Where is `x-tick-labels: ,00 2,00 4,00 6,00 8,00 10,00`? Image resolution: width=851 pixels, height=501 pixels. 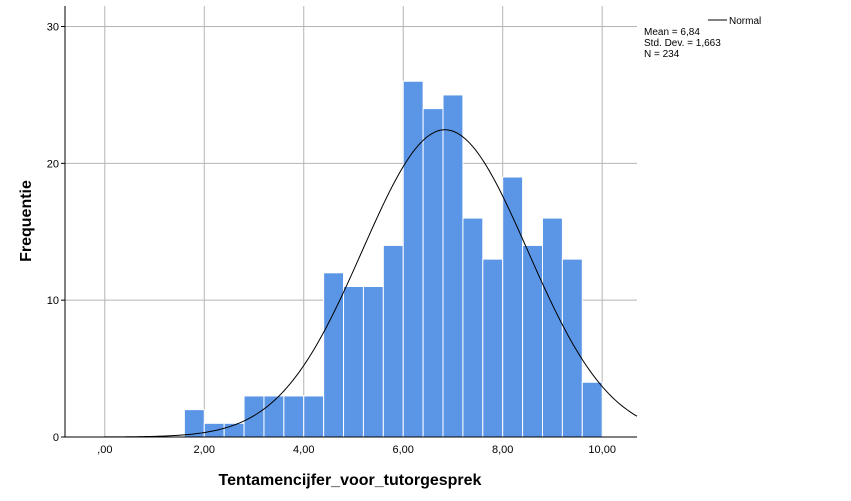
x-tick-labels: ,00 2,00 4,00 6,00 8,00 10,00 is located at coordinates (356, 450).